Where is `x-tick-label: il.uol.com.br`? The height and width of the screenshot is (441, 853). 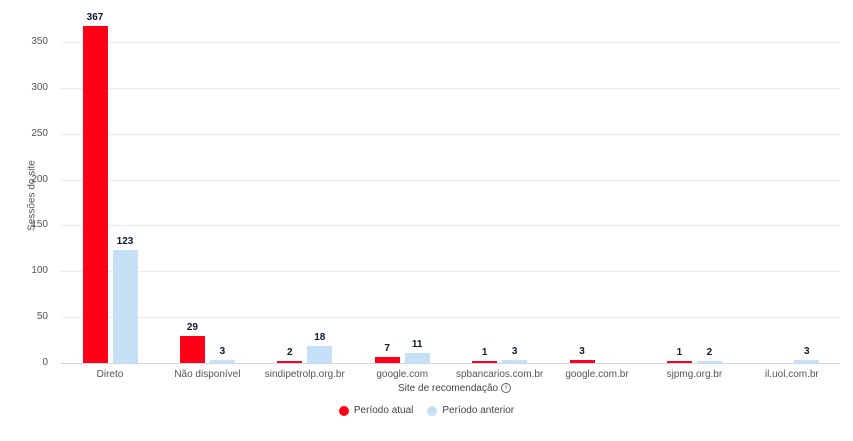
x-tick-label: il.uol.com.br is located at coordinates (791, 374).